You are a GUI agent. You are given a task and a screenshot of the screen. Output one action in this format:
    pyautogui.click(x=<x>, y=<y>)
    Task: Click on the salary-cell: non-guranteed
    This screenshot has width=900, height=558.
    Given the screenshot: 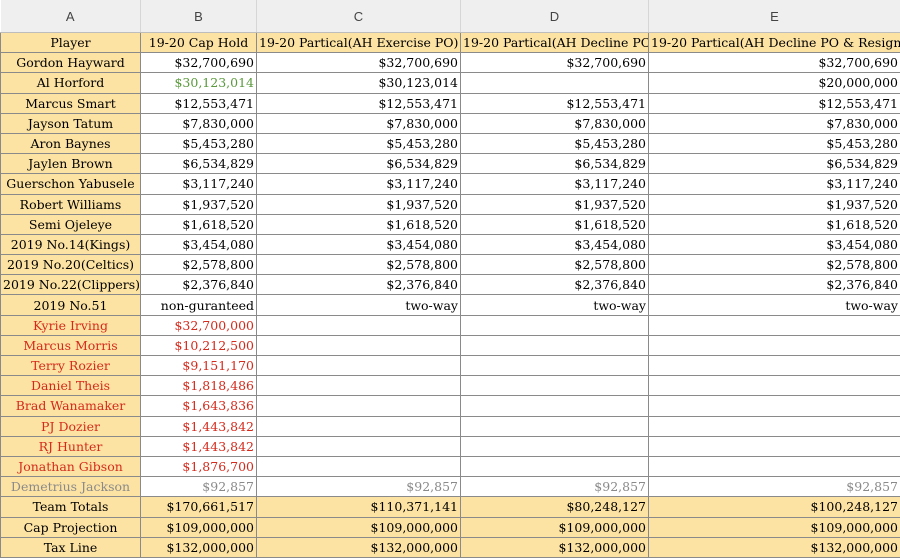 What is the action you would take?
    pyautogui.click(x=199, y=305)
    